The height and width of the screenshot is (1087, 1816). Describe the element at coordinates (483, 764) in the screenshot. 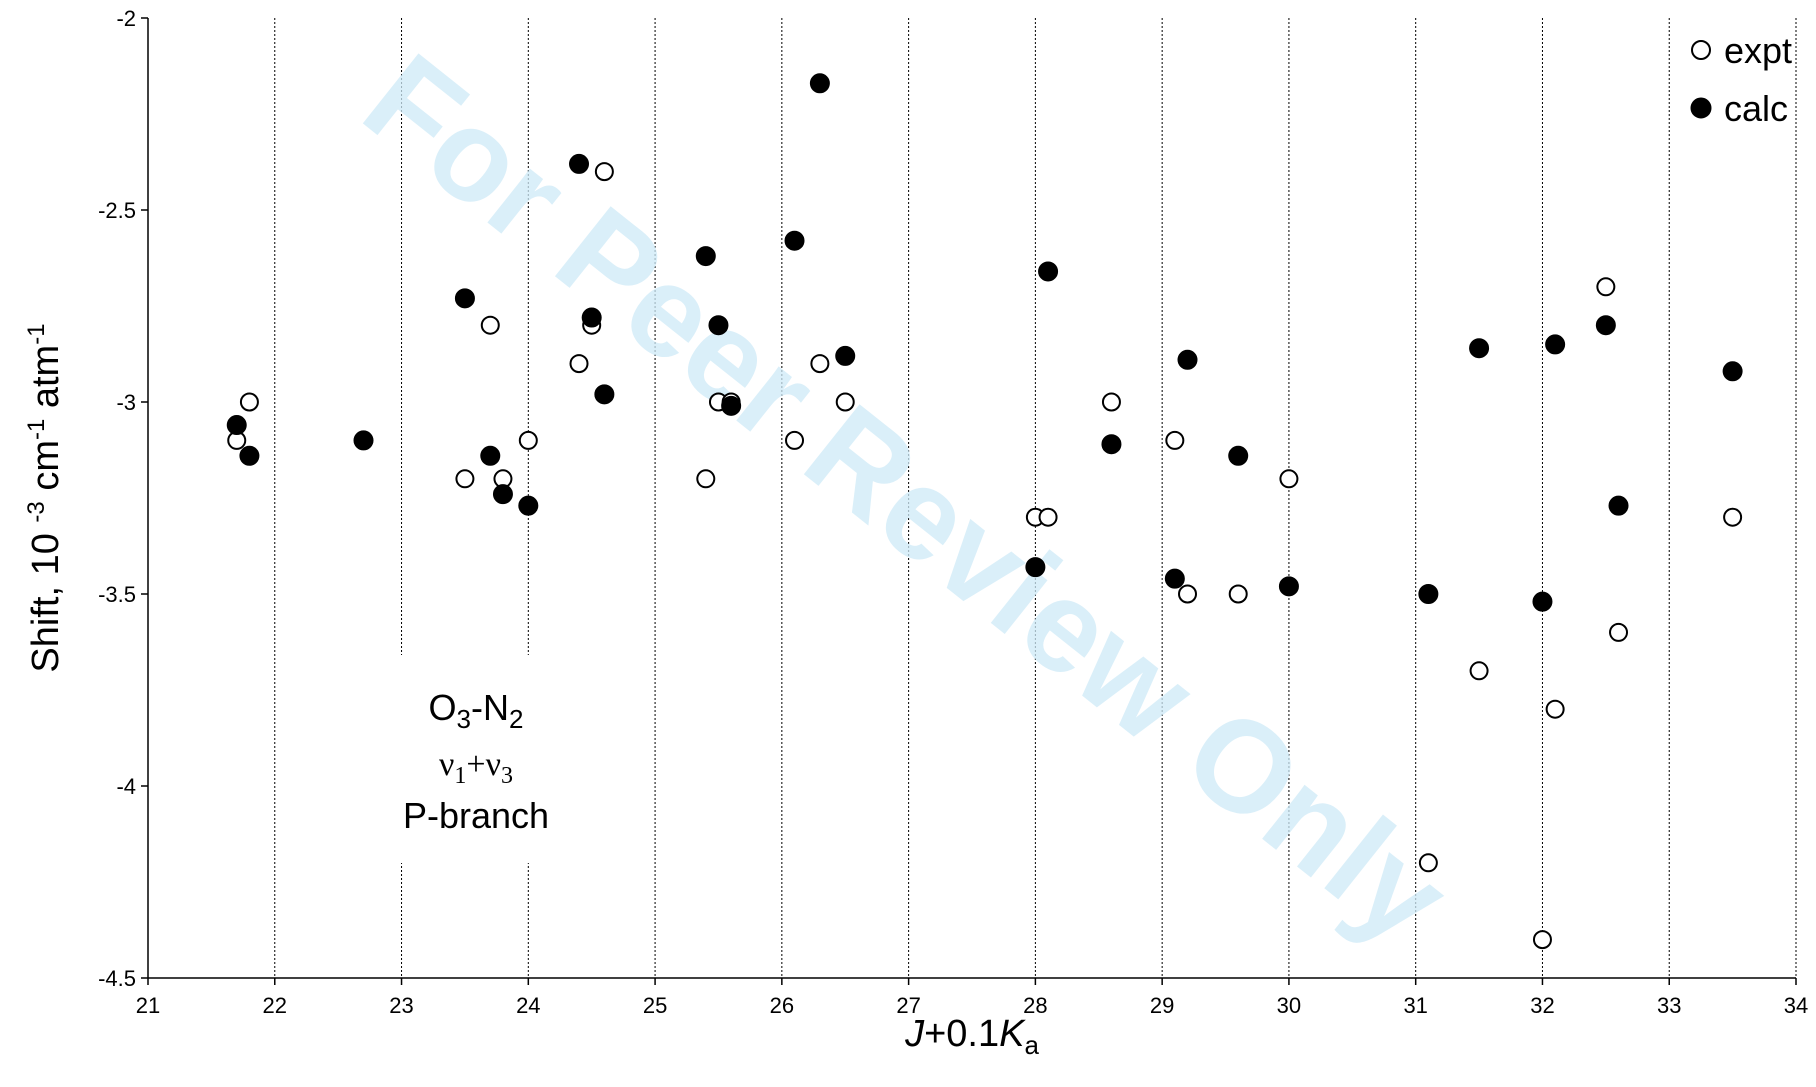

I see `annotation-band-nu3: +ν` at that location.